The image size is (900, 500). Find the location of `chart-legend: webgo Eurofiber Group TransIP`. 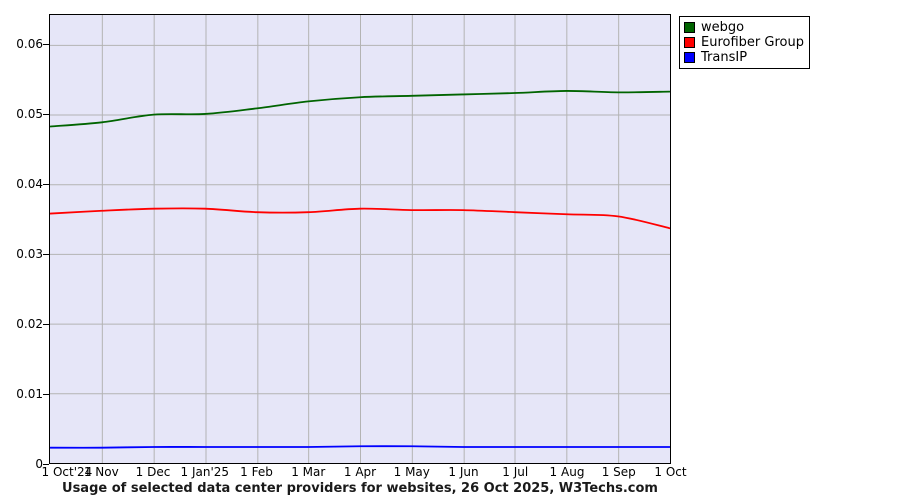

chart-legend: webgo Eurofiber Group TransIP is located at coordinates (744, 42).